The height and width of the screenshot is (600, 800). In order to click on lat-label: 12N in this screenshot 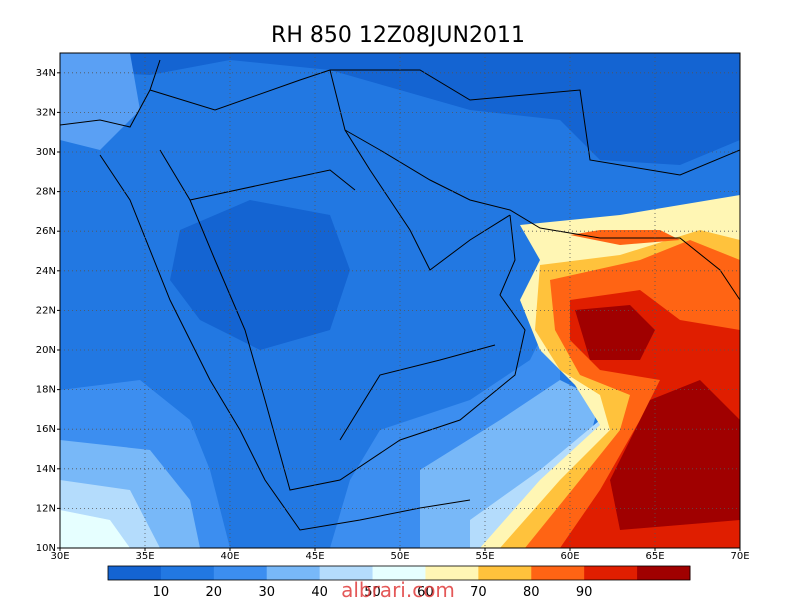, I will do `click(46, 508)`.